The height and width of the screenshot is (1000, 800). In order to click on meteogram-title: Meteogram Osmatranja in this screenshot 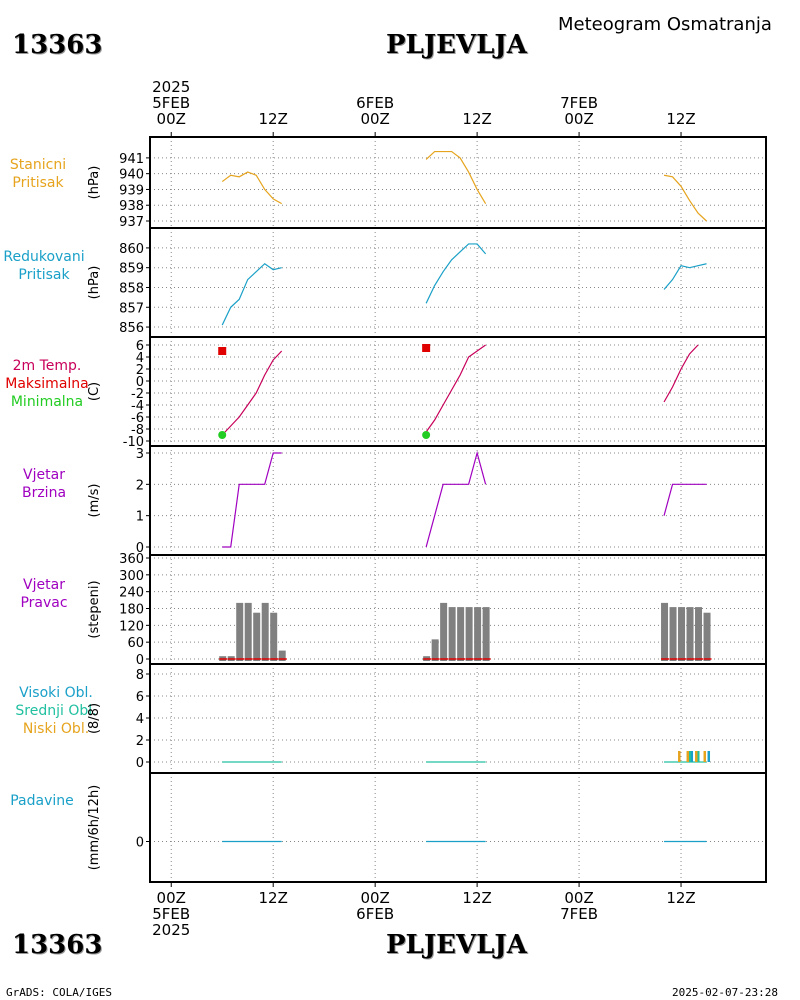, I will do `click(665, 24)`.